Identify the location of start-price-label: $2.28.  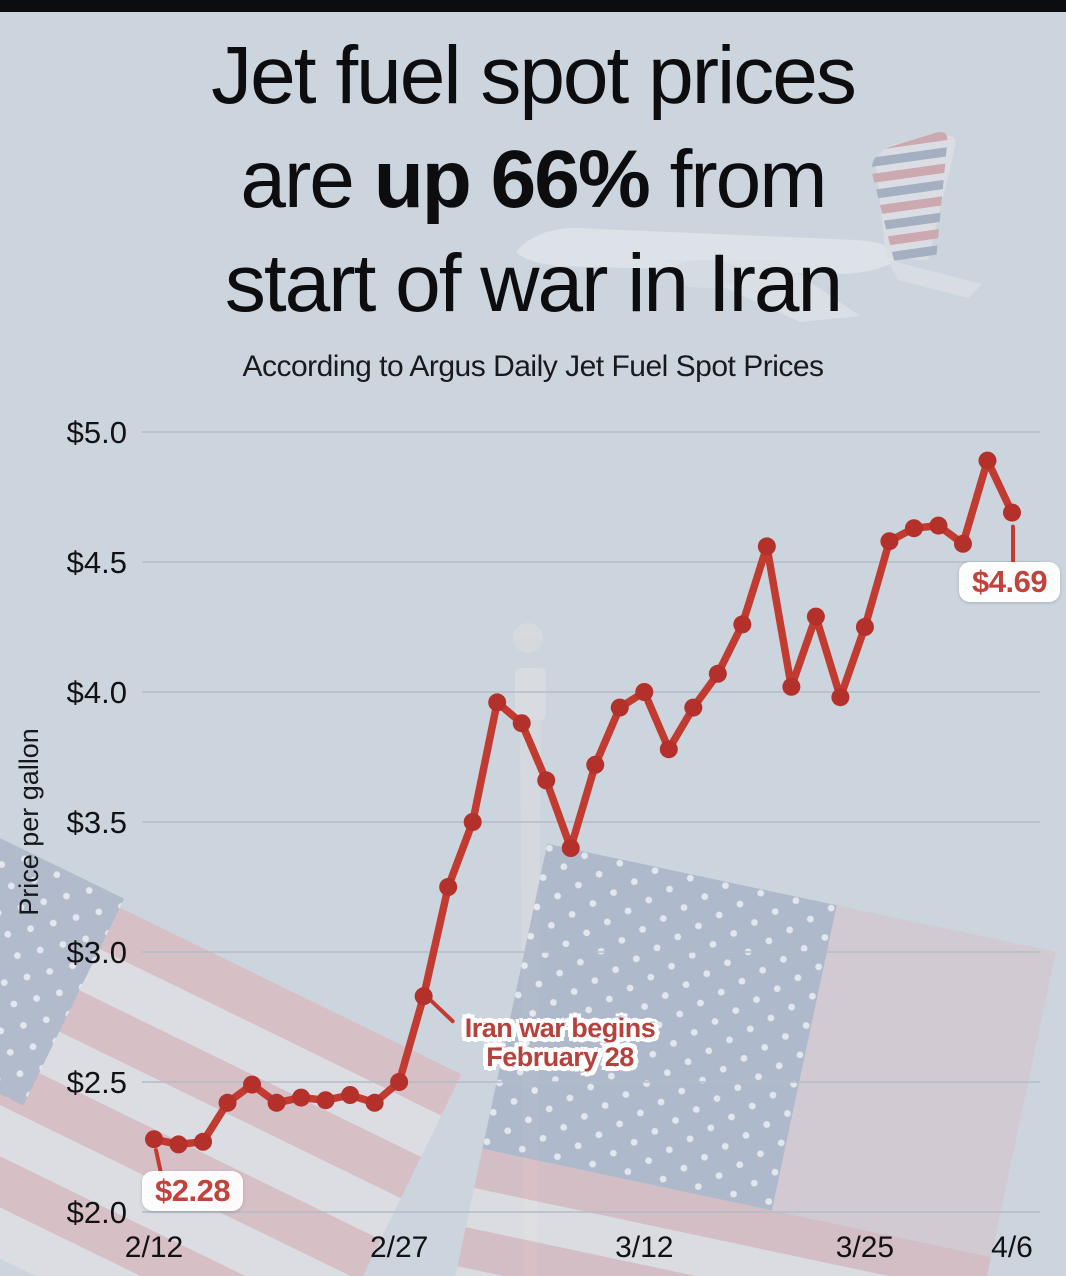
(193, 1191).